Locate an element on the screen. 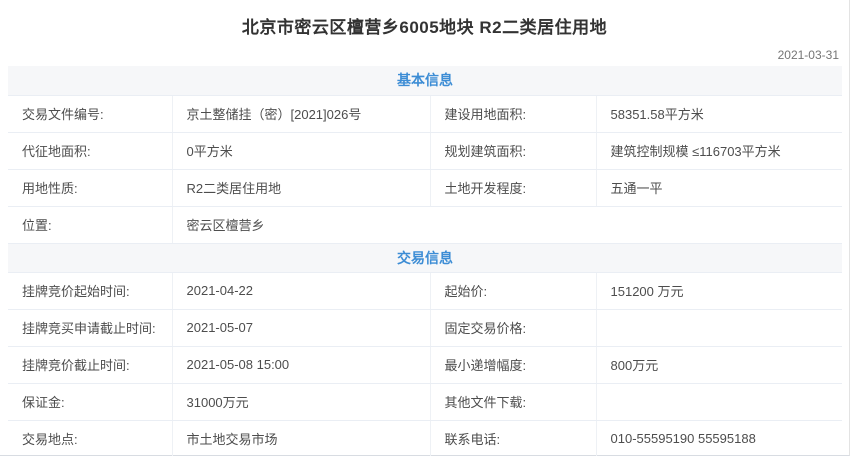  field-label: 固定交易价格: is located at coordinates (513, 328).